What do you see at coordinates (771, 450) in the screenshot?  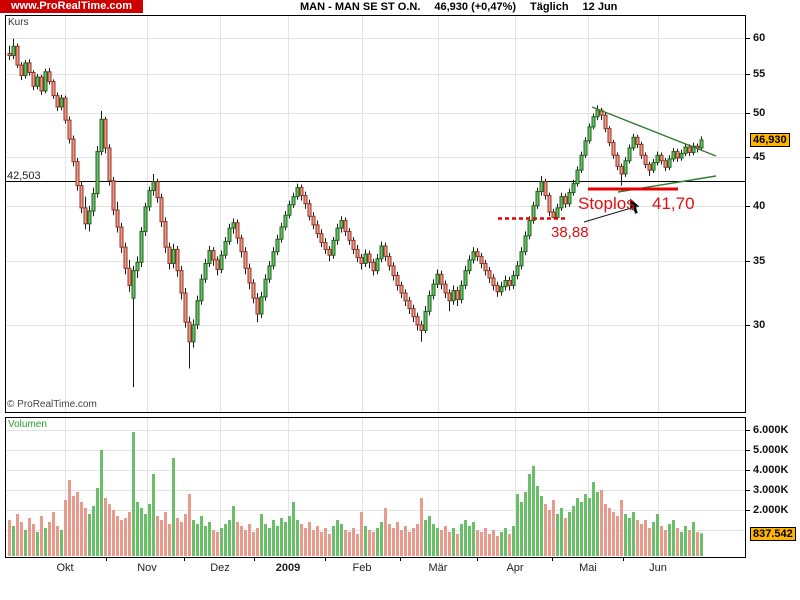 I see `volume-axis-tick-label: 5.000K` at bounding box center [771, 450].